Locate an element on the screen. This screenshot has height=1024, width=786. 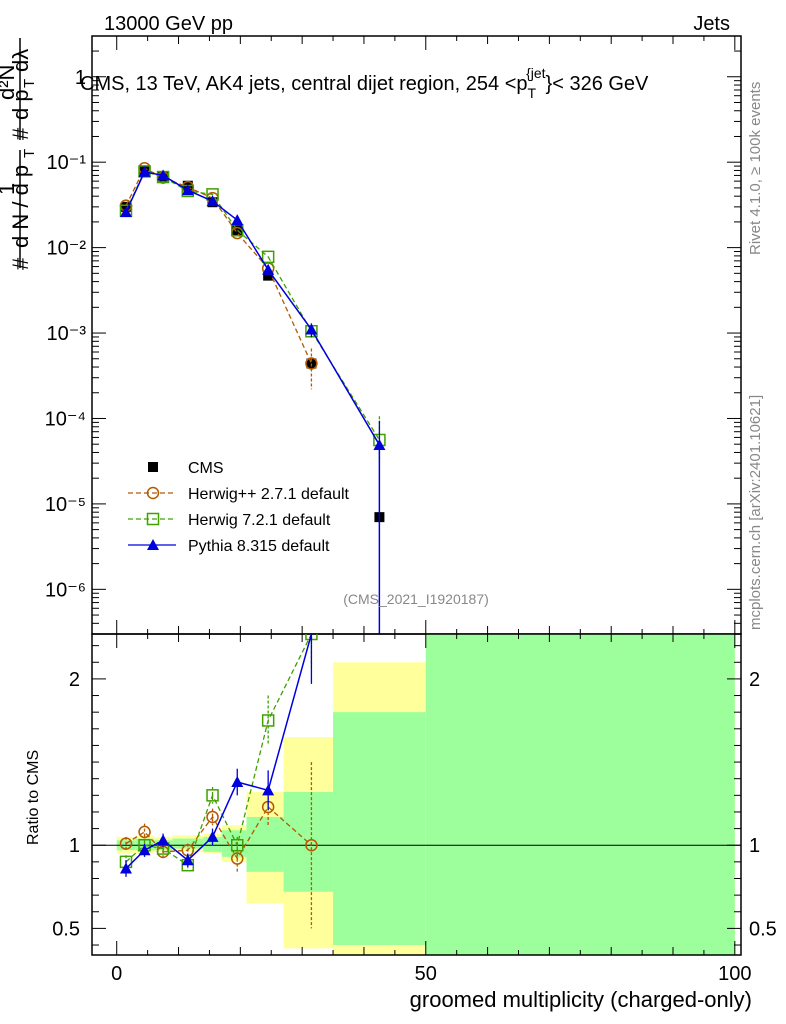
energy-label: 13000 GeV pp is located at coordinates (168, 24).